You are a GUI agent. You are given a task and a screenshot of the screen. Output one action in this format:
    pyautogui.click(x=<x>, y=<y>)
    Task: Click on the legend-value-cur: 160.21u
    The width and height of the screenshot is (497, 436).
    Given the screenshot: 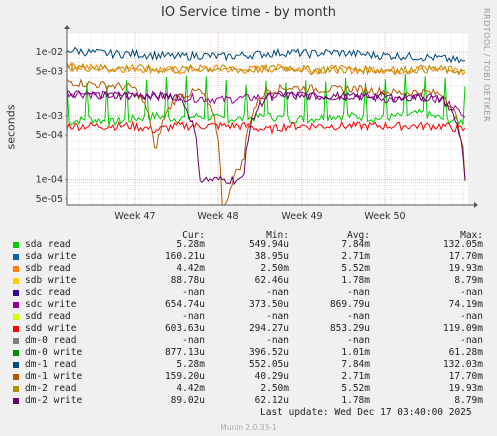 What is the action you would take?
    pyautogui.click(x=184, y=256)
    